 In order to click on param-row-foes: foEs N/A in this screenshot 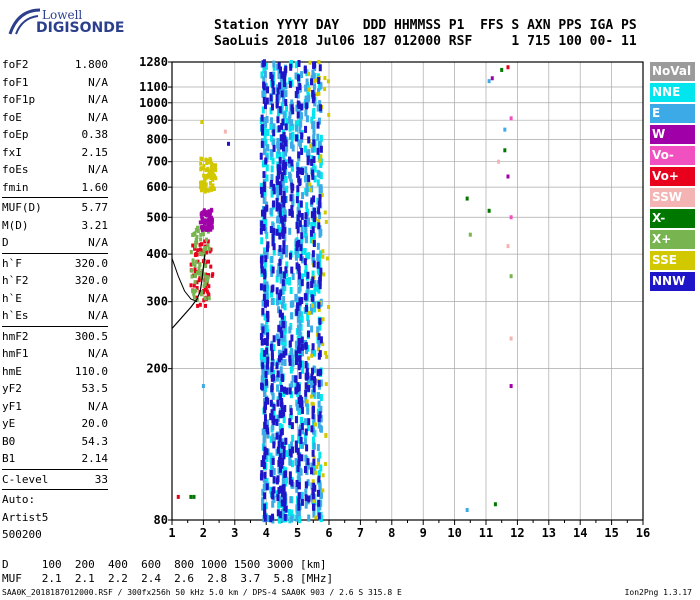, I will do `click(55, 170)`.